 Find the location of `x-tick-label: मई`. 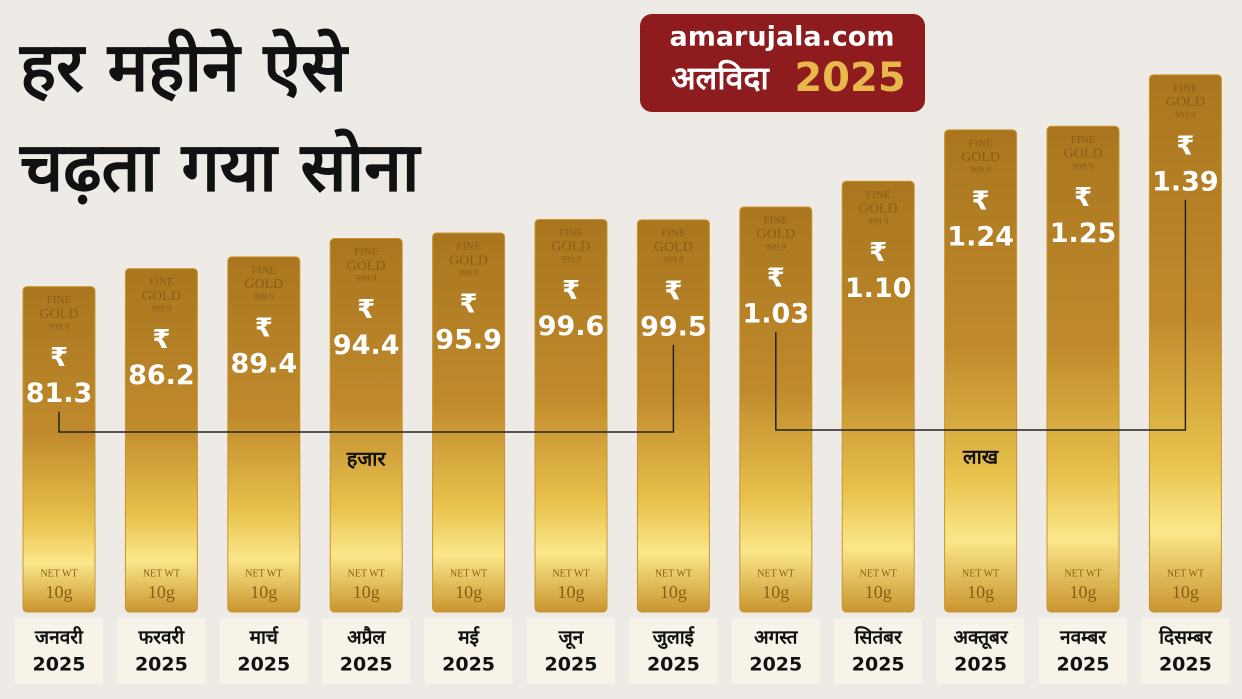

x-tick-label: मई is located at coordinates (468, 637).